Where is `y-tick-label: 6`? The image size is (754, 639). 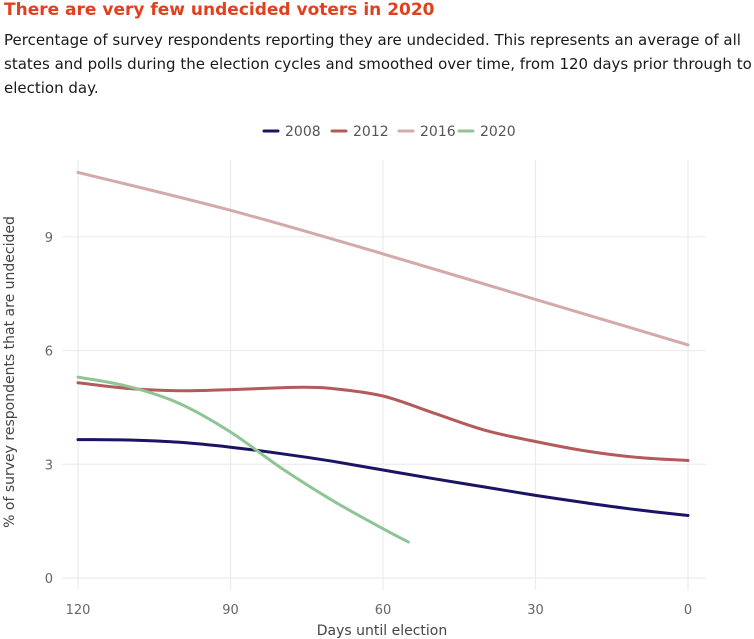
y-tick-label: 6 is located at coordinates (49, 352).